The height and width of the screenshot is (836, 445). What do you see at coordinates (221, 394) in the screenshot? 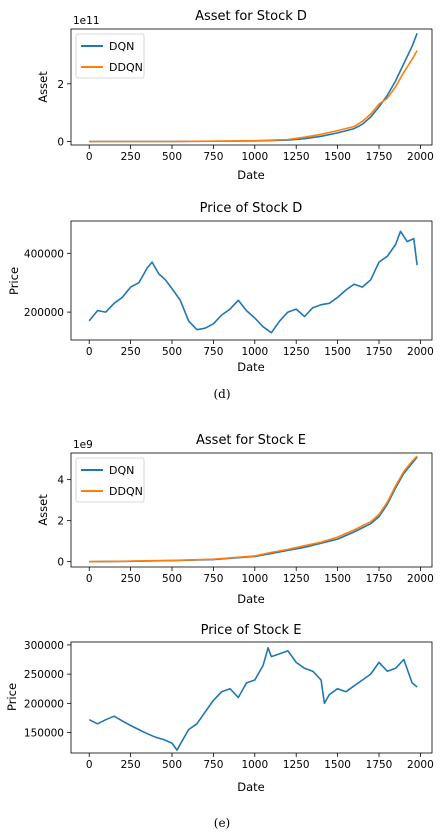
I see `caption-d: (d)` at bounding box center [221, 394].